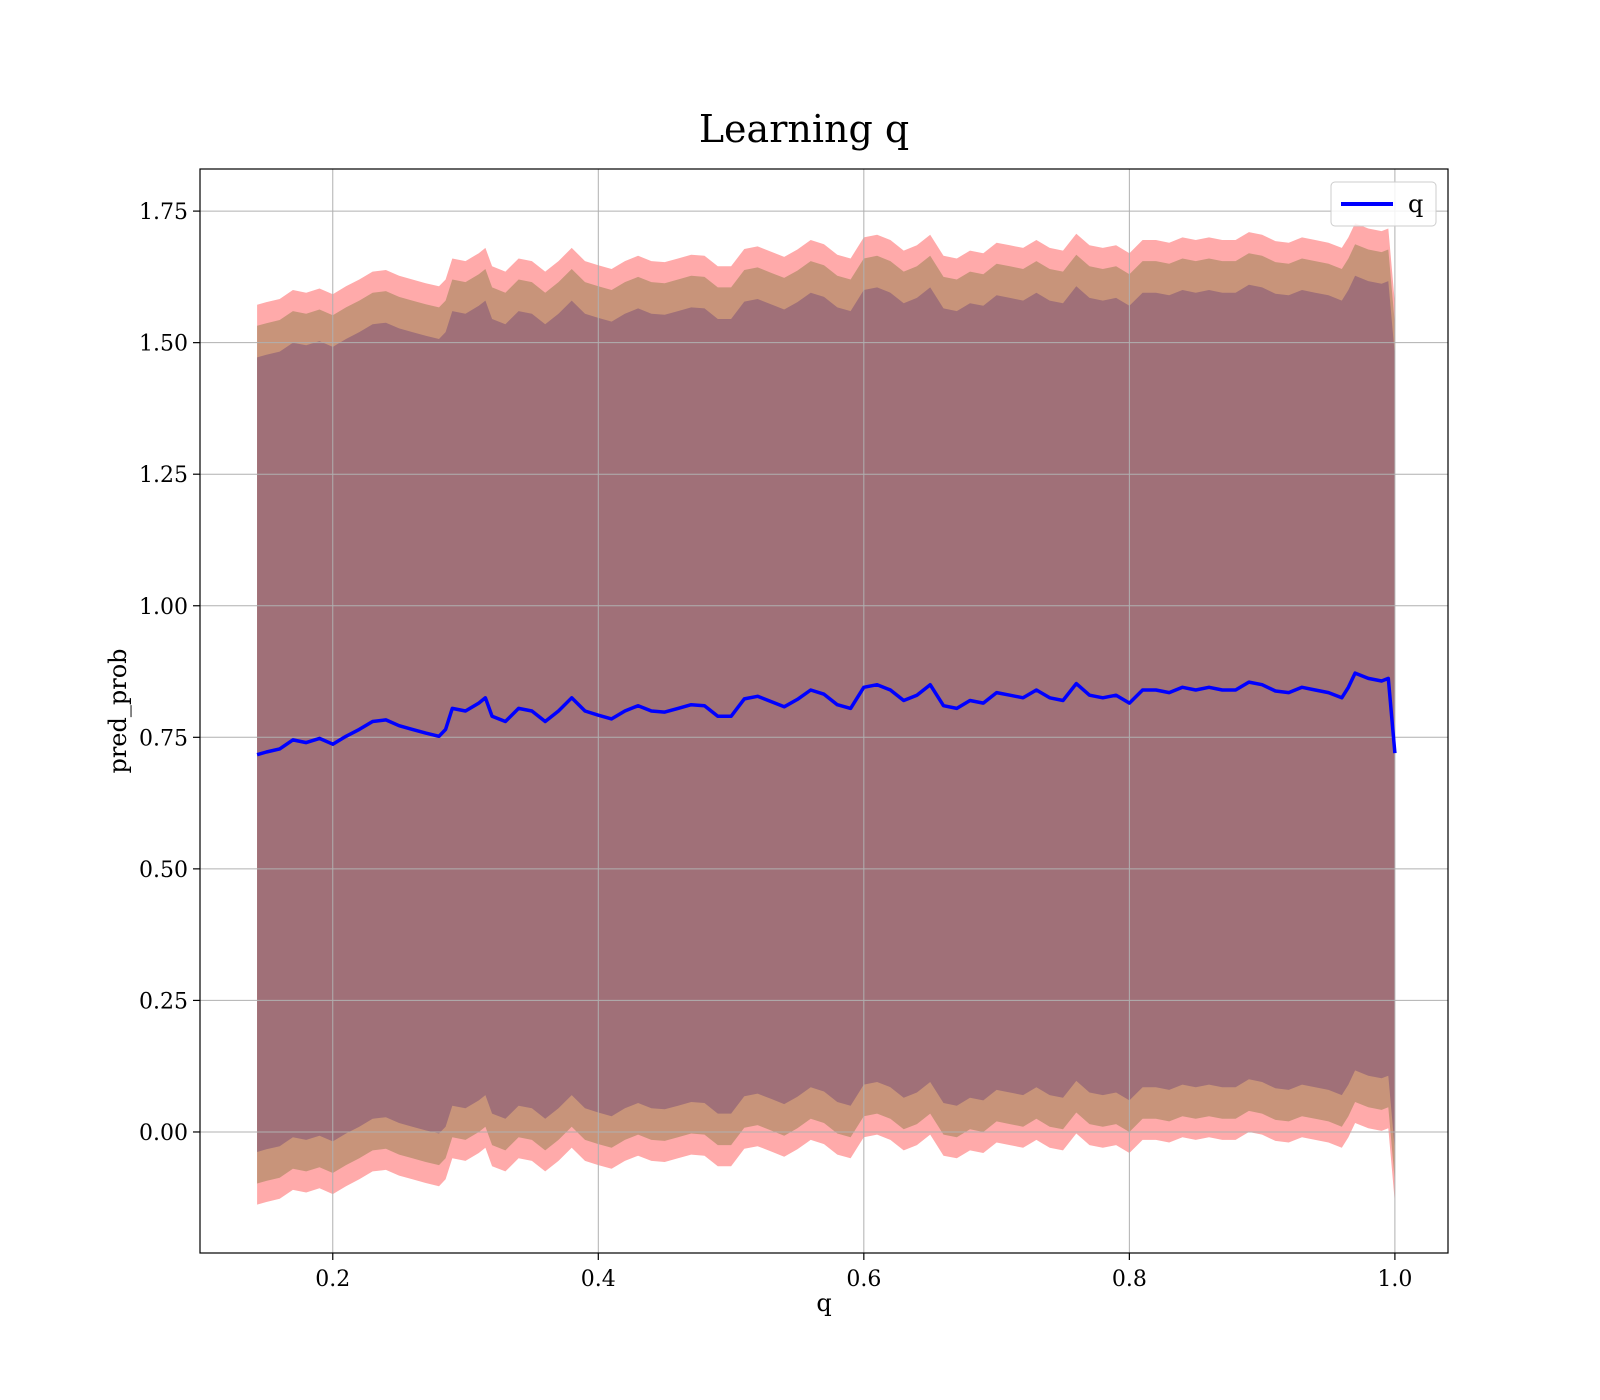 The height and width of the screenshot is (1400, 1600). Describe the element at coordinates (163, 607) in the screenshot. I see `y-tick-label: 1.00` at that location.